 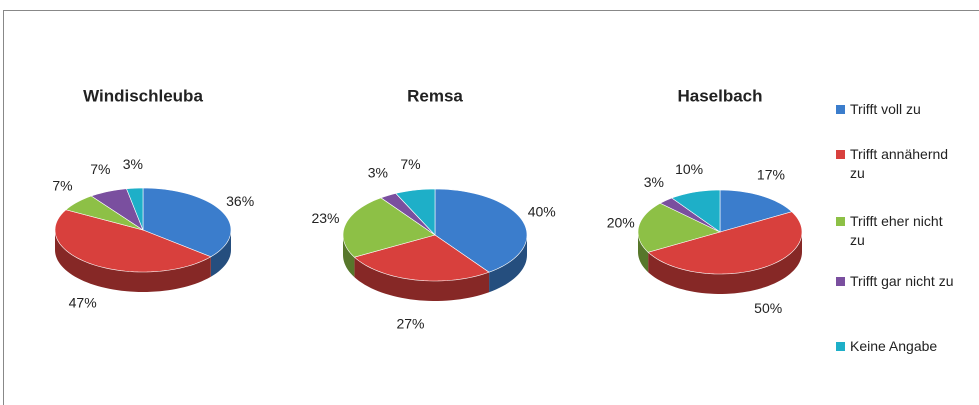 I want to click on chart-title: Remsa, so click(x=435, y=95).